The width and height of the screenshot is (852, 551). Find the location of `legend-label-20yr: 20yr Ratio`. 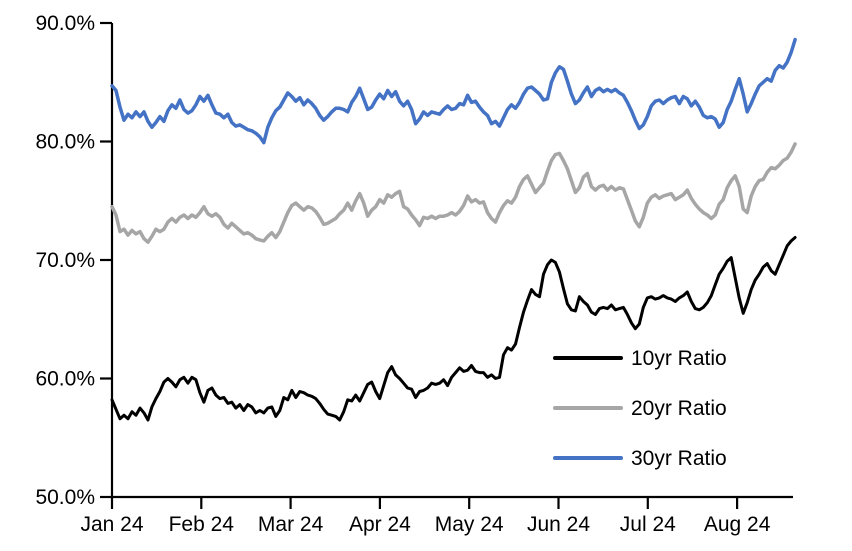

legend-label-20yr: 20yr Ratio is located at coordinates (679, 408).